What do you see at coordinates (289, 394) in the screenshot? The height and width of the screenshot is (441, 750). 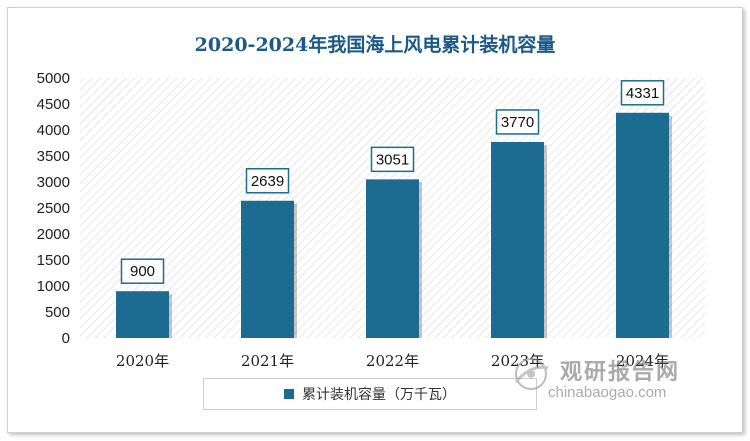 I see `legend-swatch` at bounding box center [289, 394].